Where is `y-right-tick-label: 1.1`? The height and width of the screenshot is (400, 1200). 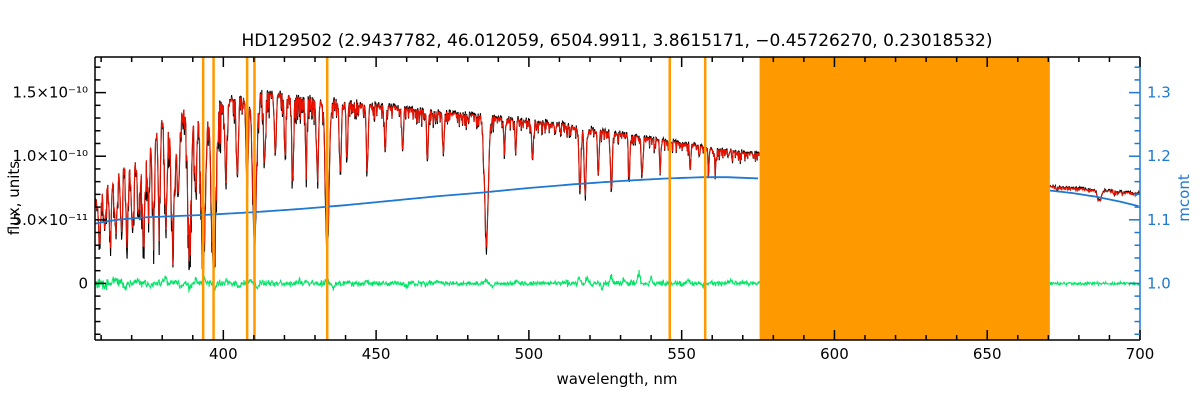
y-right-tick-label: 1.1 is located at coordinates (1159, 220).